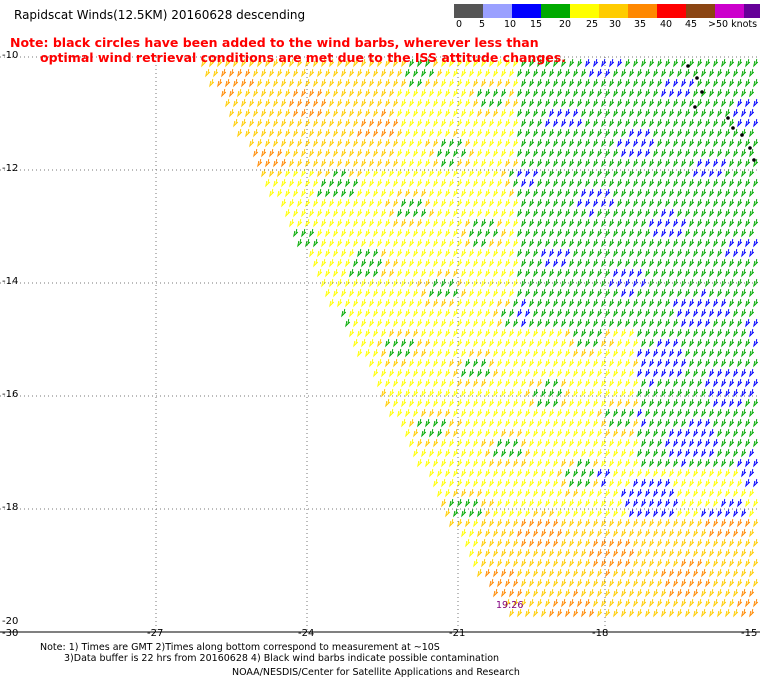 Image resolution: width=760 pixels, height=688 pixels. Describe the element at coordinates (459, 24) in the screenshot. I see `scale-label-0: 0` at that location.